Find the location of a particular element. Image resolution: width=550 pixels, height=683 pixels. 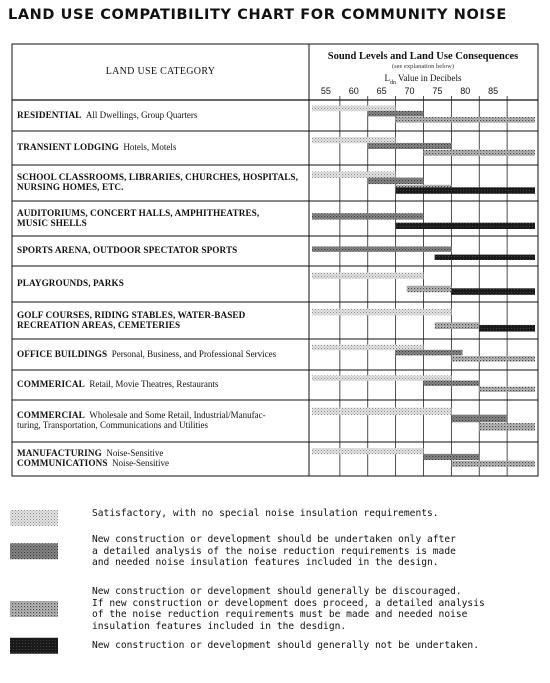

header-category-label: LAND USE CATEGORY is located at coordinates (160, 71).